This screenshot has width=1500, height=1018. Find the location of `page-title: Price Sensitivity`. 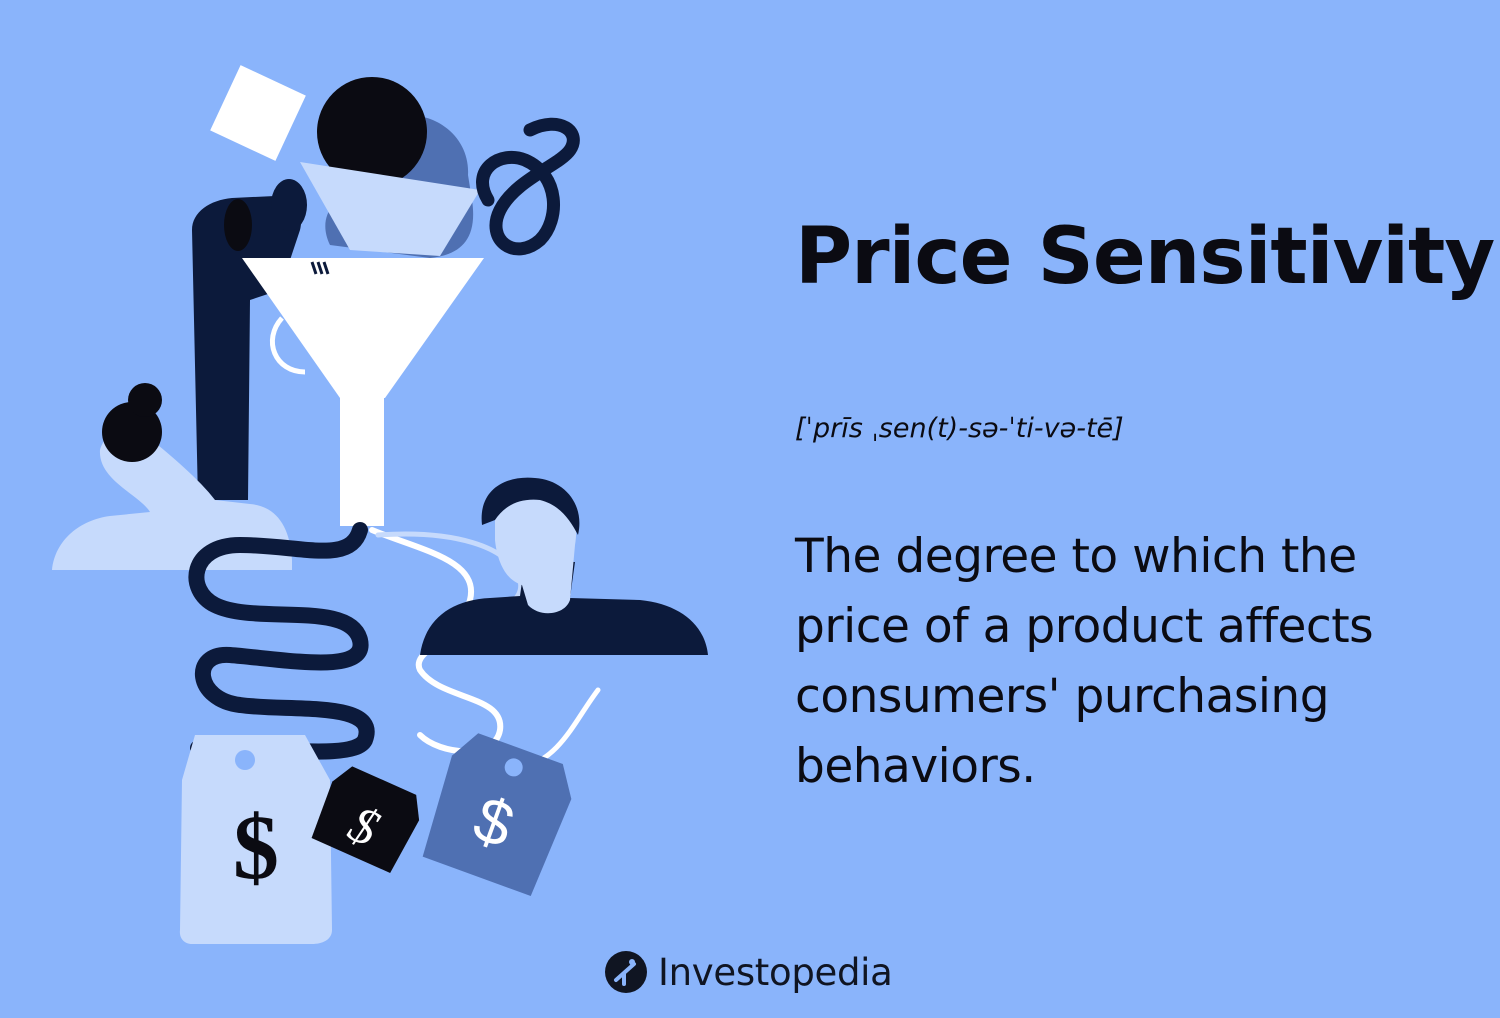

page-title: Price Sensitivity is located at coordinates (1145, 257).